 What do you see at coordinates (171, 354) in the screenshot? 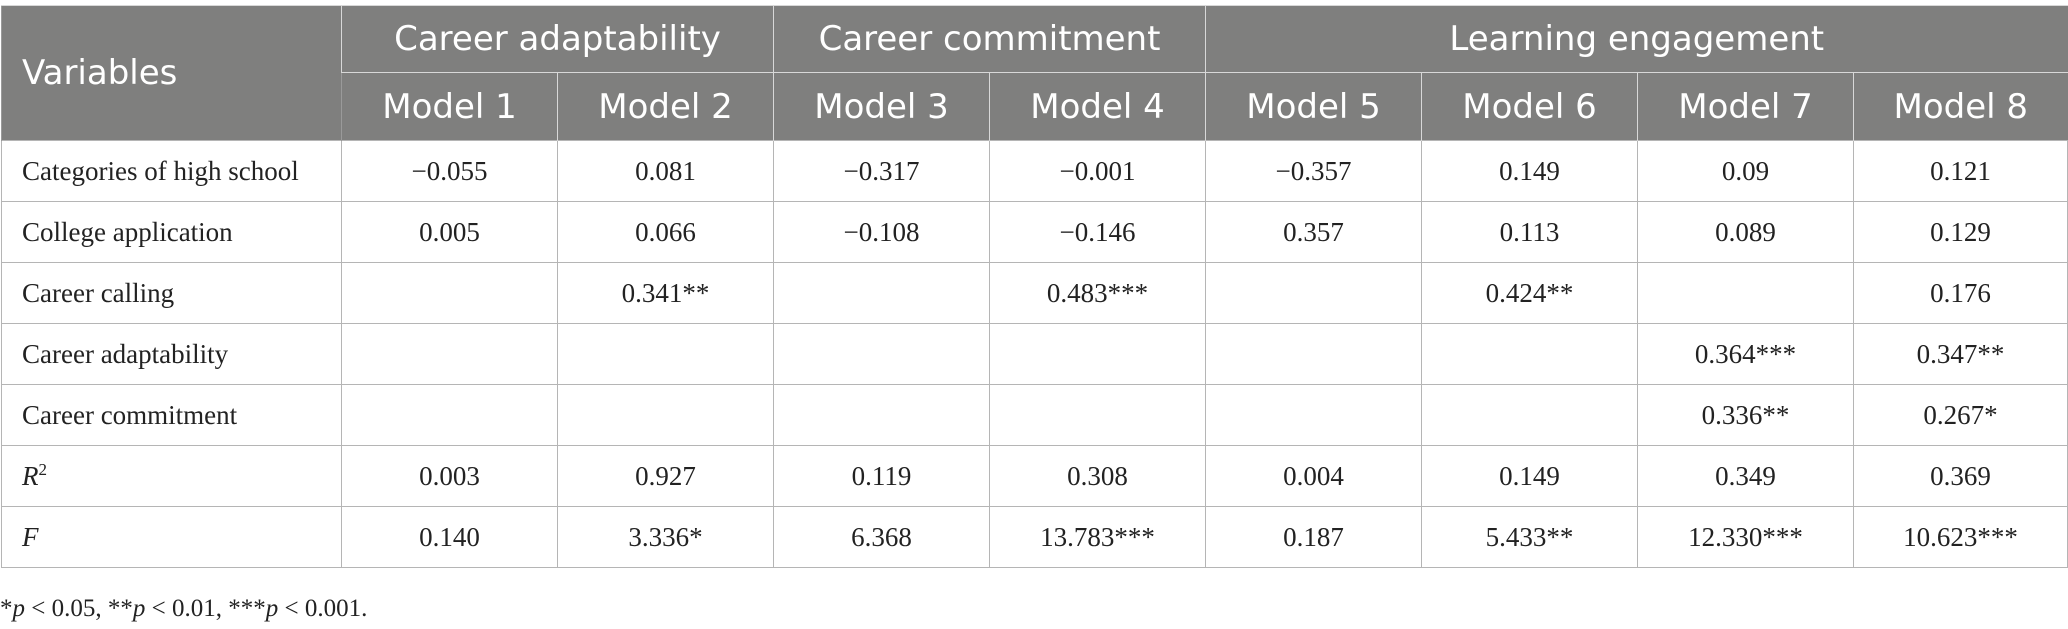
I see `row-label: Career adaptability` at bounding box center [171, 354].